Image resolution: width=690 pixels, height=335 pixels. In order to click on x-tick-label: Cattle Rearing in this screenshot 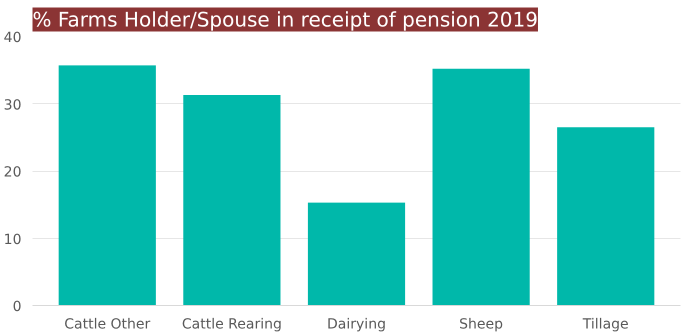, I will do `click(232, 324)`.